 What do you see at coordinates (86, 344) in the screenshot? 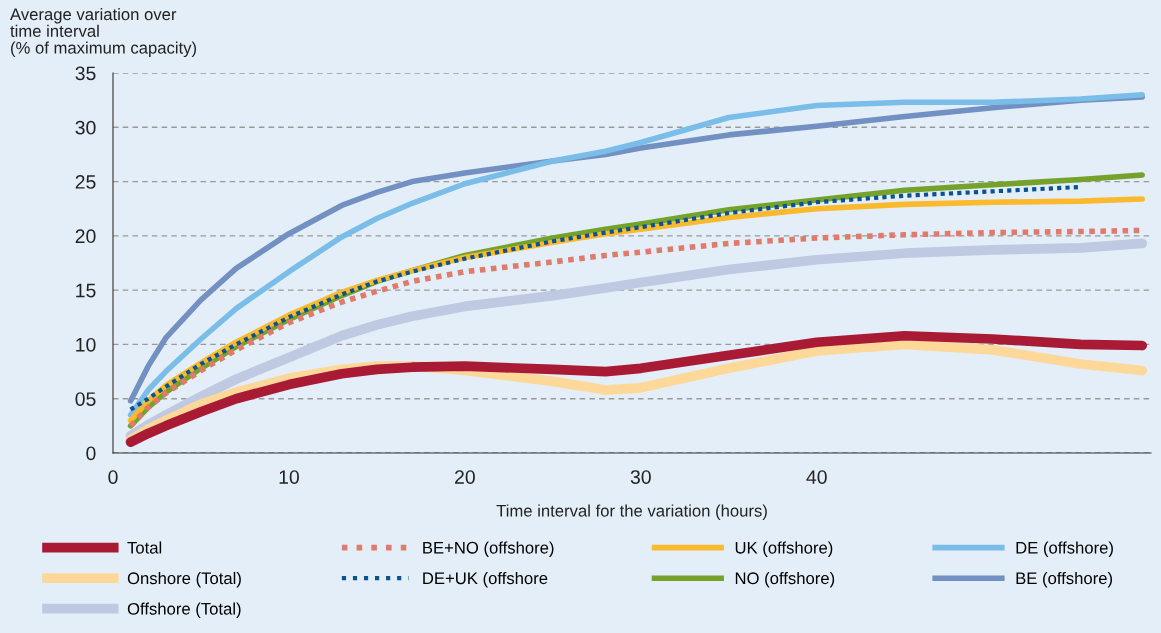
I see `y-tick-label: 10` at bounding box center [86, 344].